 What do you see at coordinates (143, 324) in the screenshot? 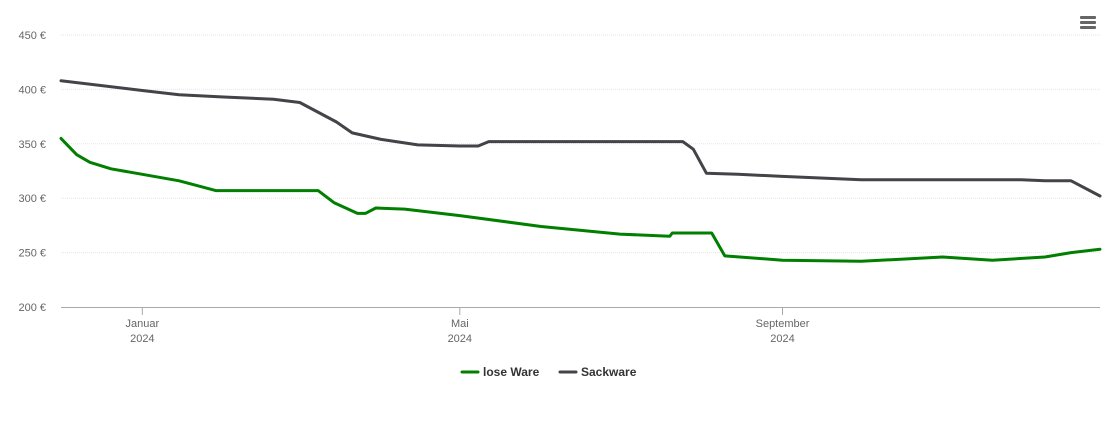
I see `x-tick-label-month: Januar` at bounding box center [143, 324].